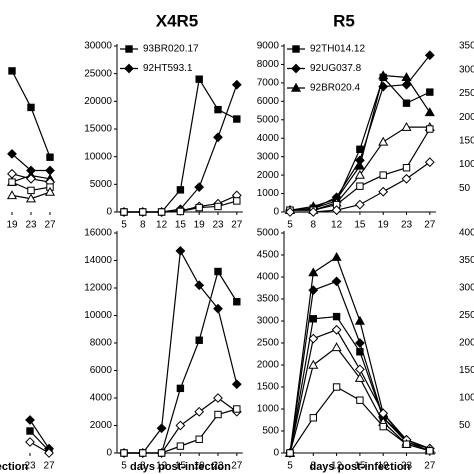 This screenshot has width=474, height=474. What do you see at coordinates (268, 101) in the screenshot?
I see `y-tick-label: 6000` at bounding box center [268, 101].